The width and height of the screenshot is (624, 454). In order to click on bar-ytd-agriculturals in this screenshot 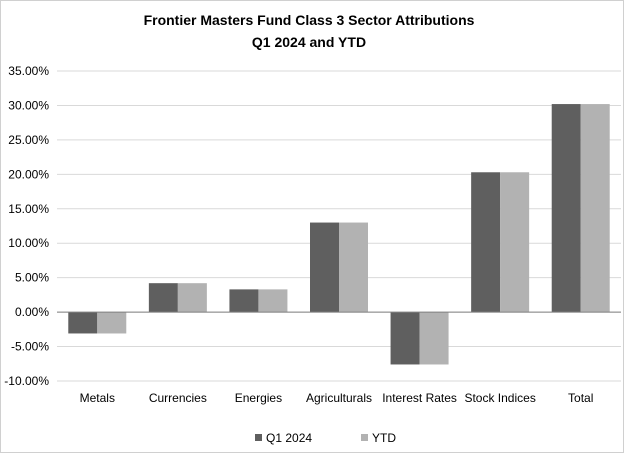, I will do `click(353, 267)`.